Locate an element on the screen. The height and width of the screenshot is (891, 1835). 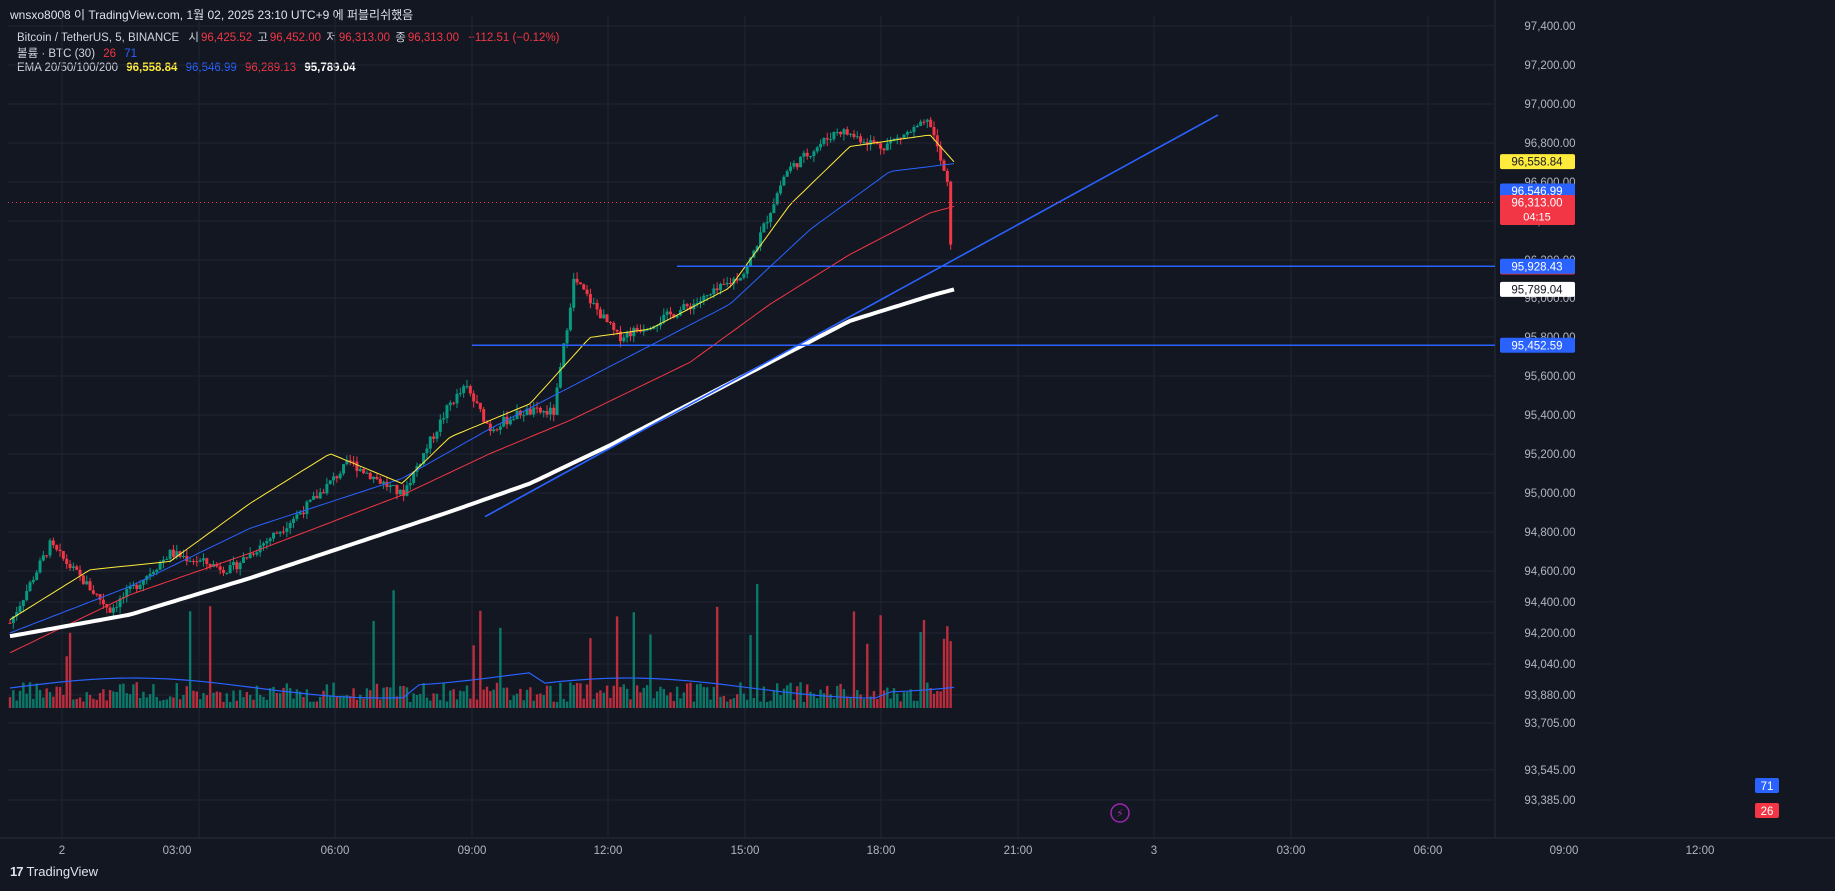
time-axis-tick: 09:00 is located at coordinates (472, 851).